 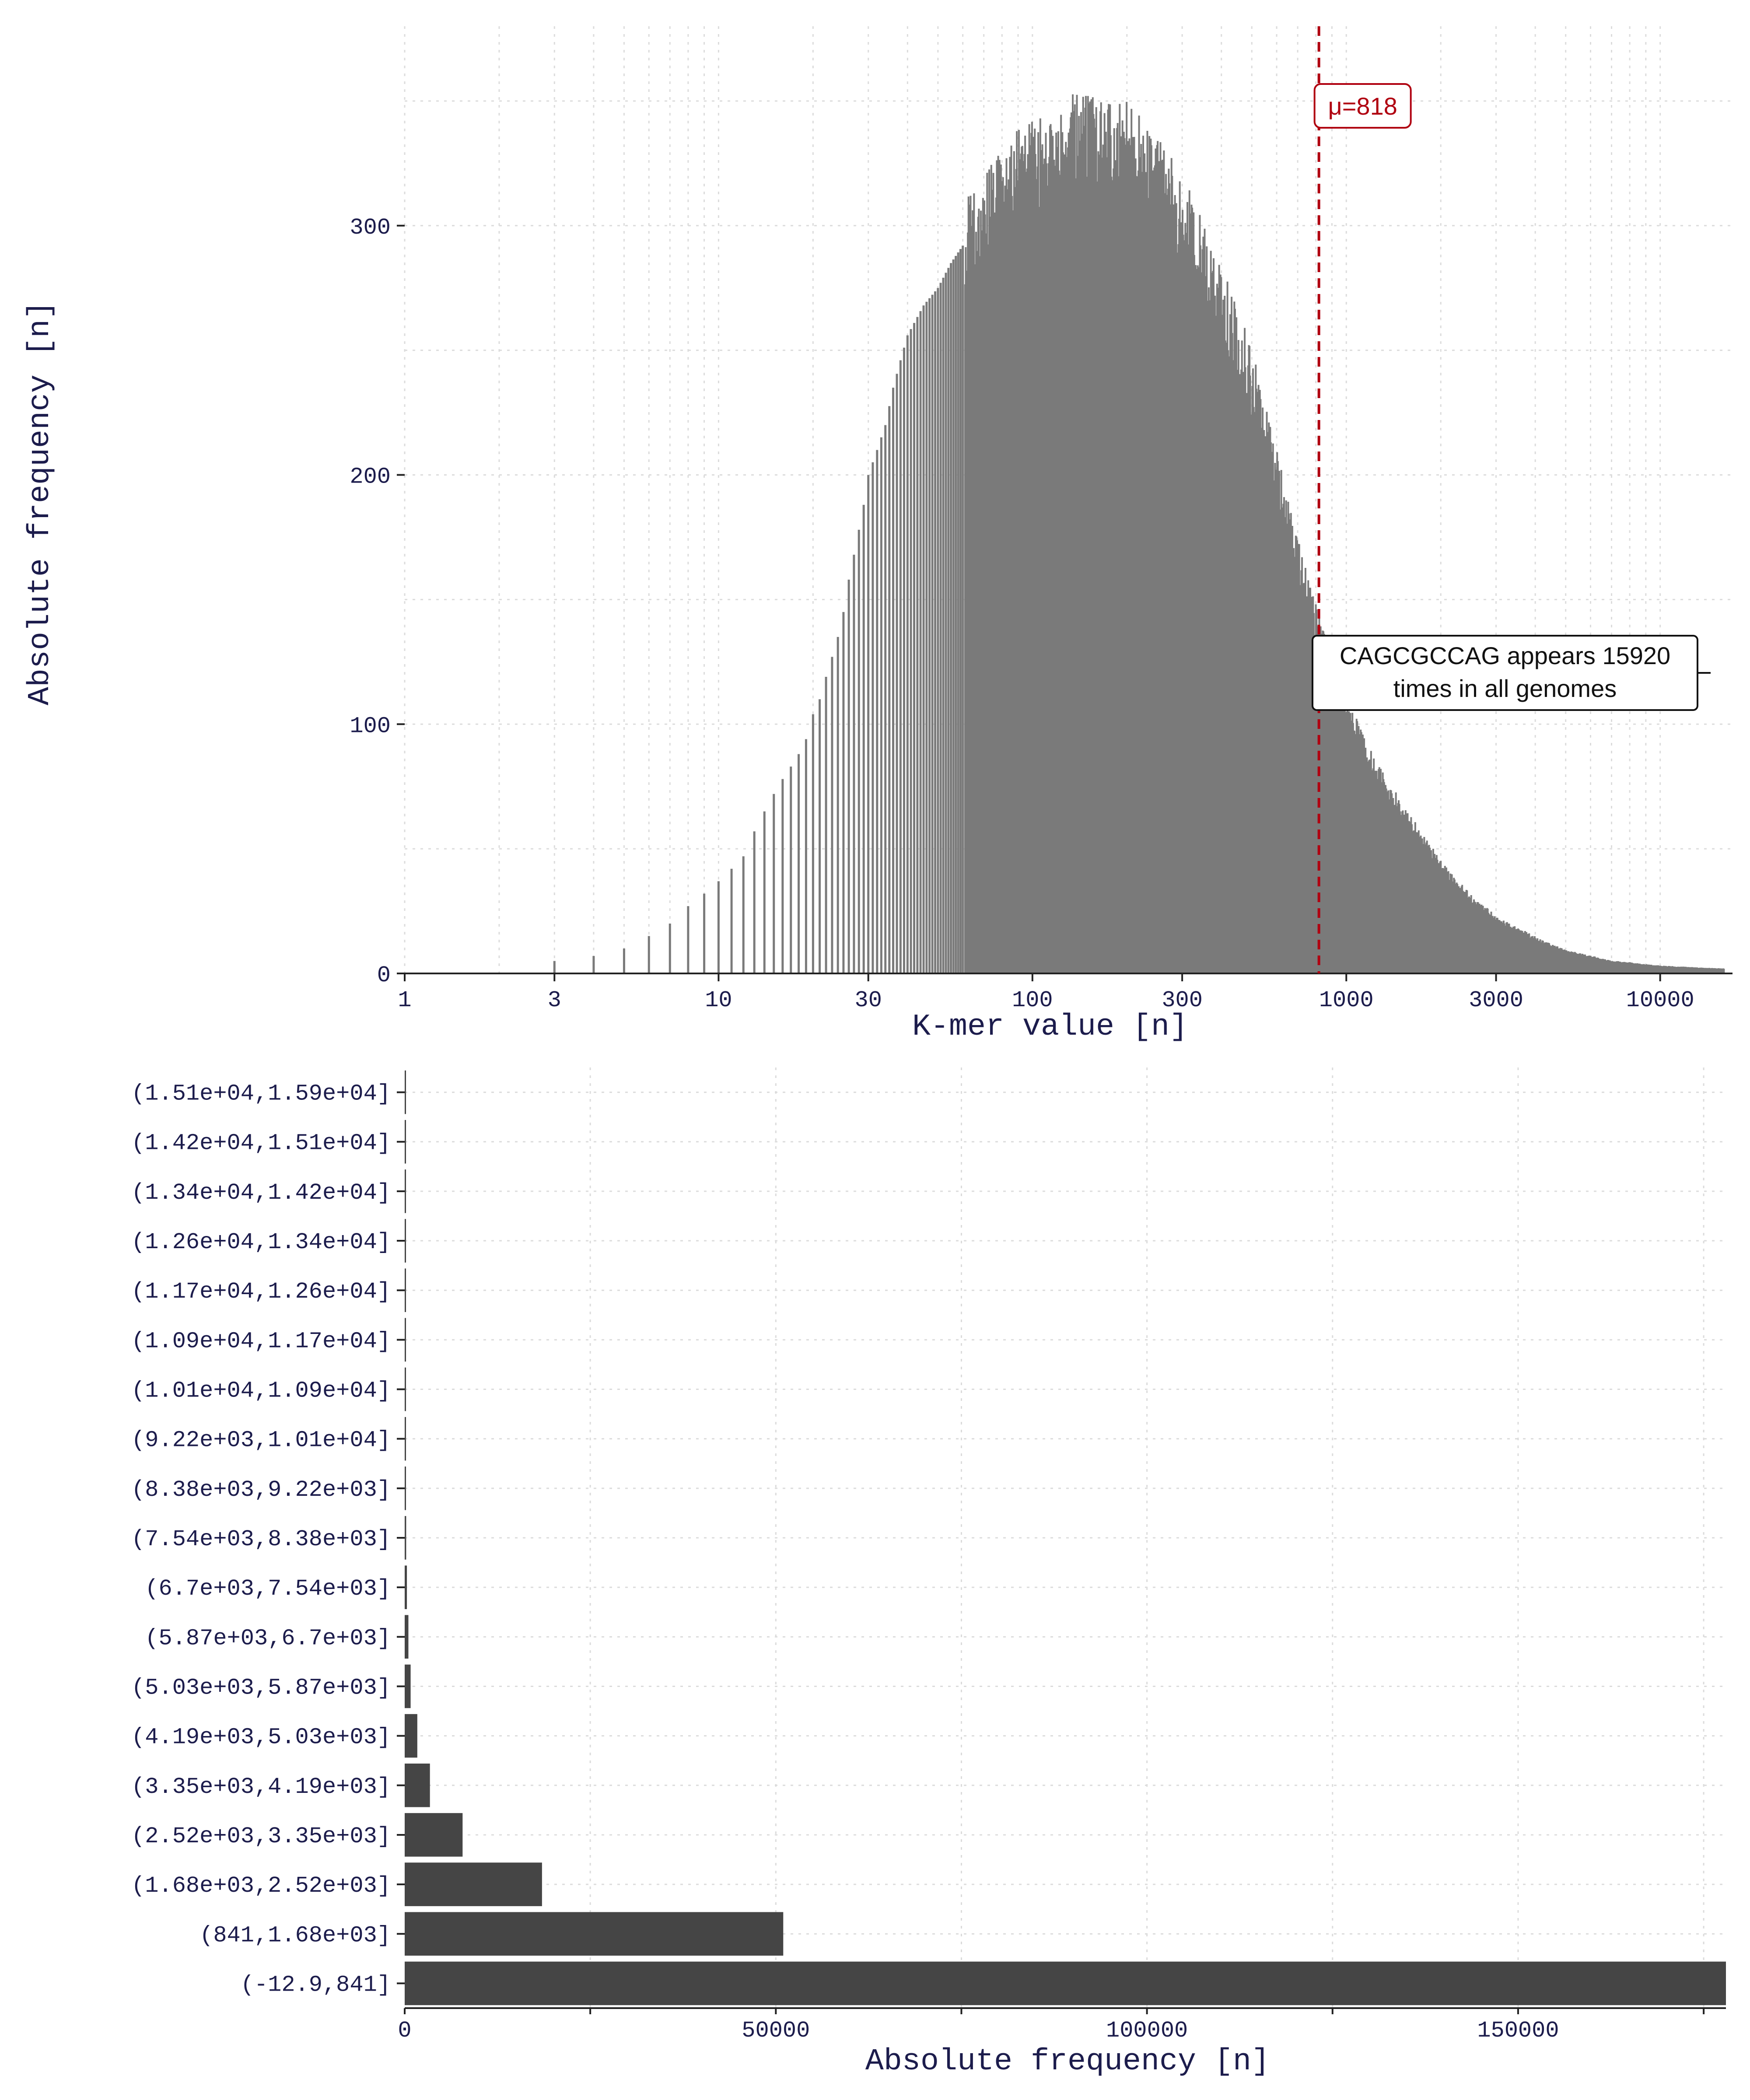 What do you see at coordinates (1032, 1000) in the screenshot?
I see `top-x-tick-label: 100` at bounding box center [1032, 1000].